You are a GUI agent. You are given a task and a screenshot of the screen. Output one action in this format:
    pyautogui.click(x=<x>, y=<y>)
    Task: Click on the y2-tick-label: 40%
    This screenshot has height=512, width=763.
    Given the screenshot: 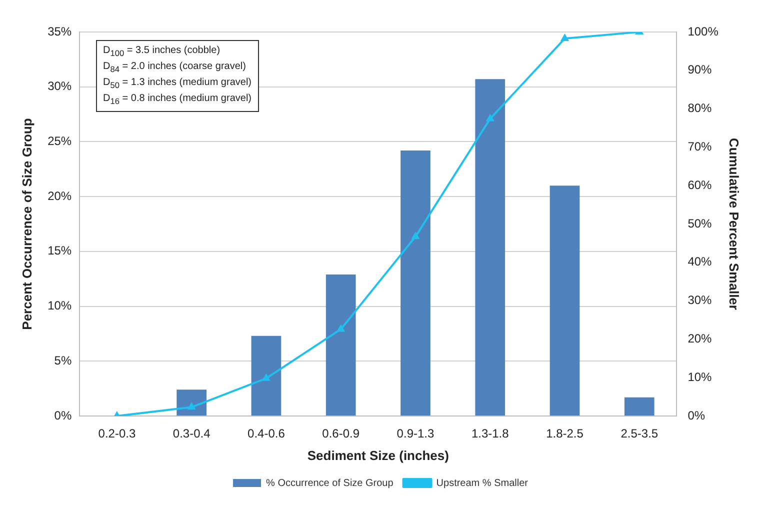 What is the action you would take?
    pyautogui.click(x=700, y=261)
    